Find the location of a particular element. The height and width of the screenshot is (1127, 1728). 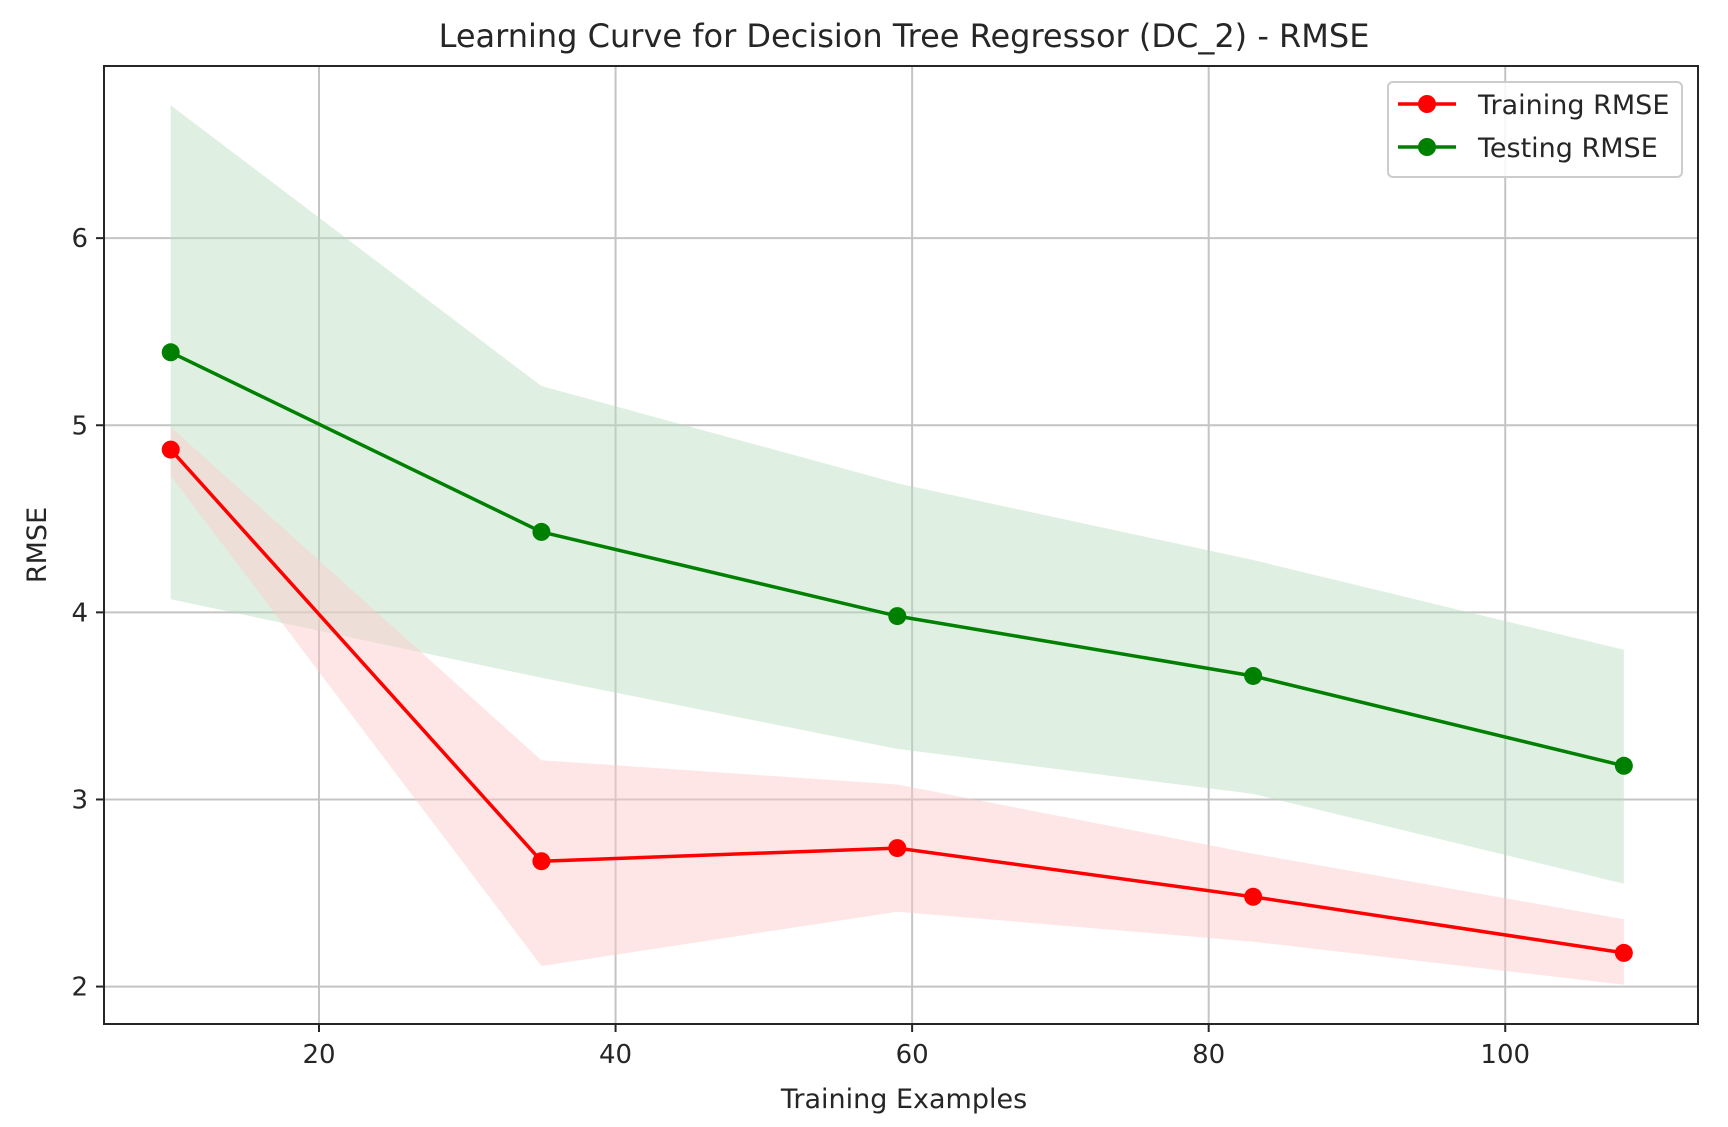

y-tick-label: 4 is located at coordinates (79, 613).